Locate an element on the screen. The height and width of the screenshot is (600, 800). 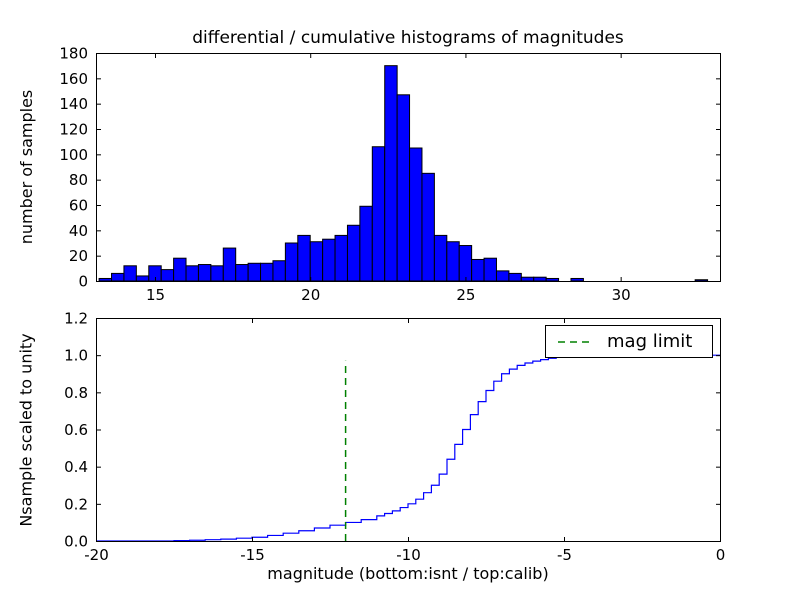
y-tick-label: 180 is located at coordinates (73, 54).